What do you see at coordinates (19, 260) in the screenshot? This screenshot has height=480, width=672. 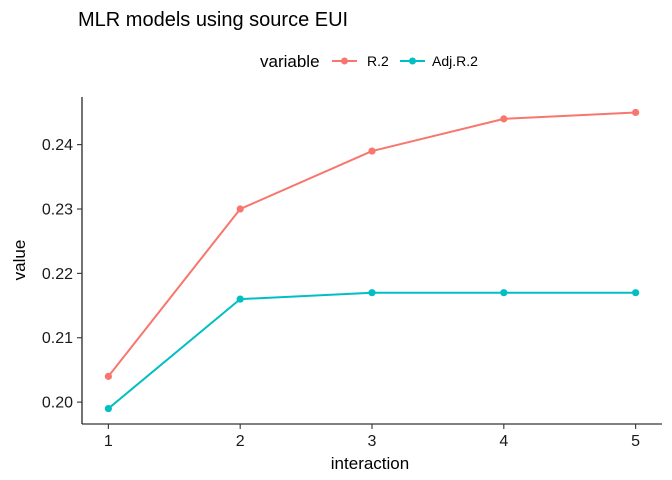 I see `y-axis-title: value` at bounding box center [19, 260].